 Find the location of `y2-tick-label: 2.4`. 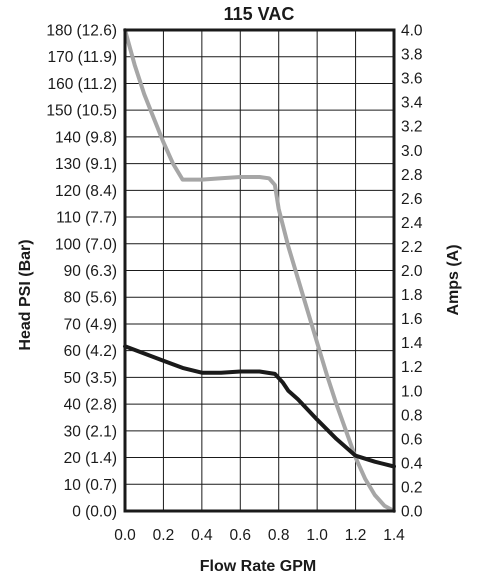

y2-tick-label: 2.4 is located at coordinates (412, 223).